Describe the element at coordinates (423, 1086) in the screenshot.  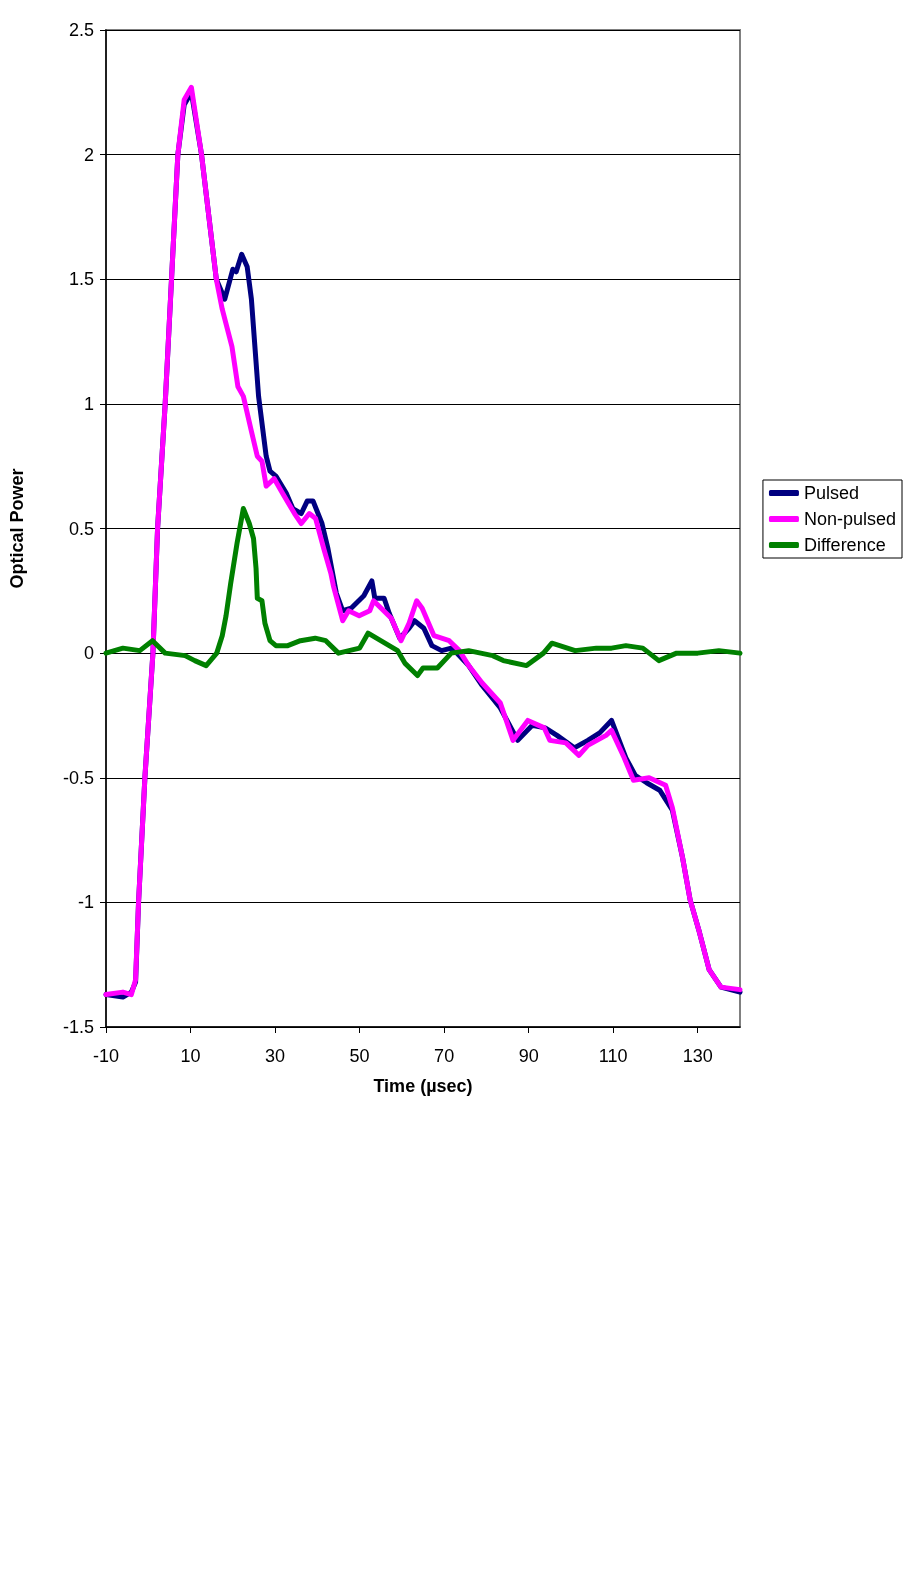
I see `x-axis-title: Time (µsec)` at that location.